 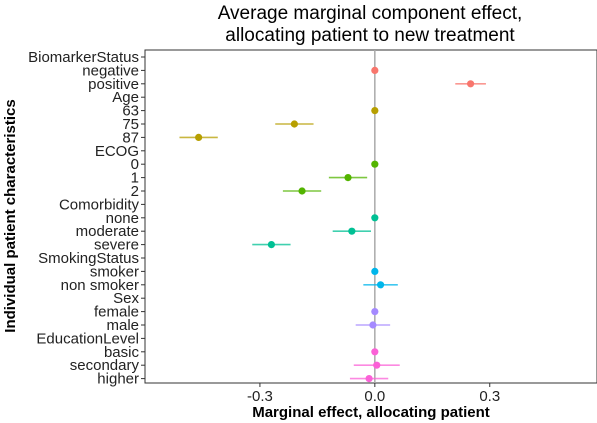 What do you see at coordinates (118, 379) in the screenshot?
I see `y-tick-label-higher: higher` at bounding box center [118, 379].